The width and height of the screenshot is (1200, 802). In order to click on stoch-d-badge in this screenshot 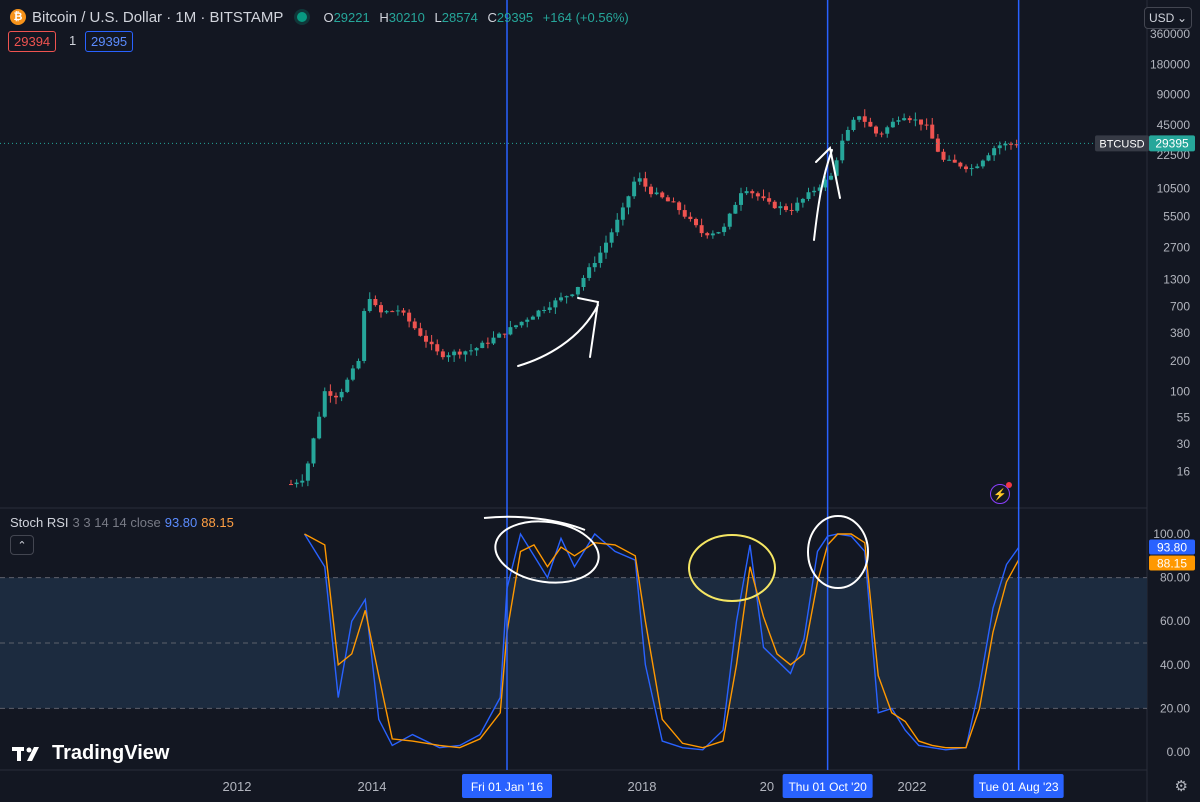, I will do `click(1172, 563)`.